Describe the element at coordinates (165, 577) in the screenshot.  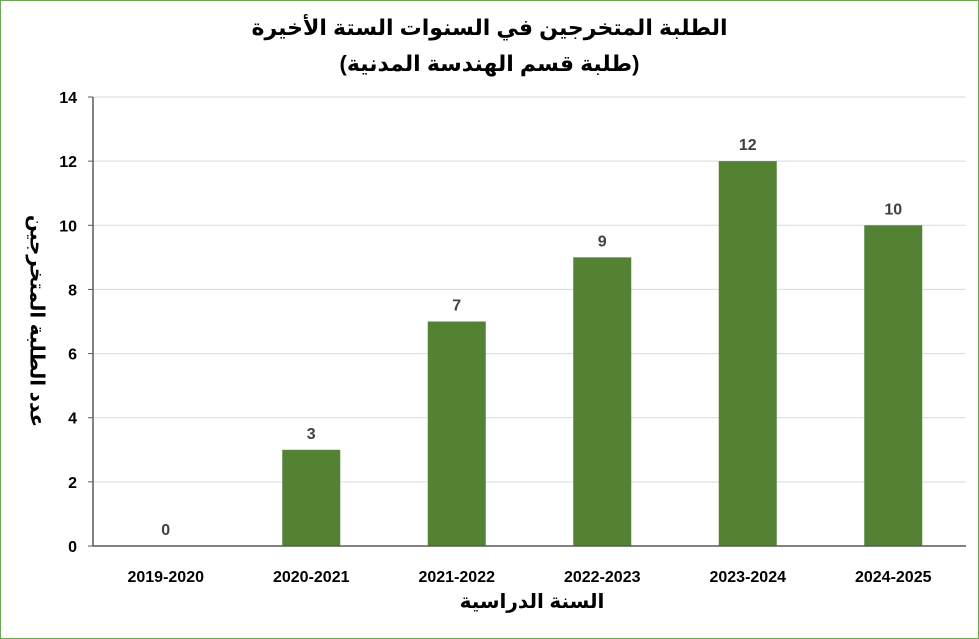
I see `x-tick-label: 2019-2020` at that location.